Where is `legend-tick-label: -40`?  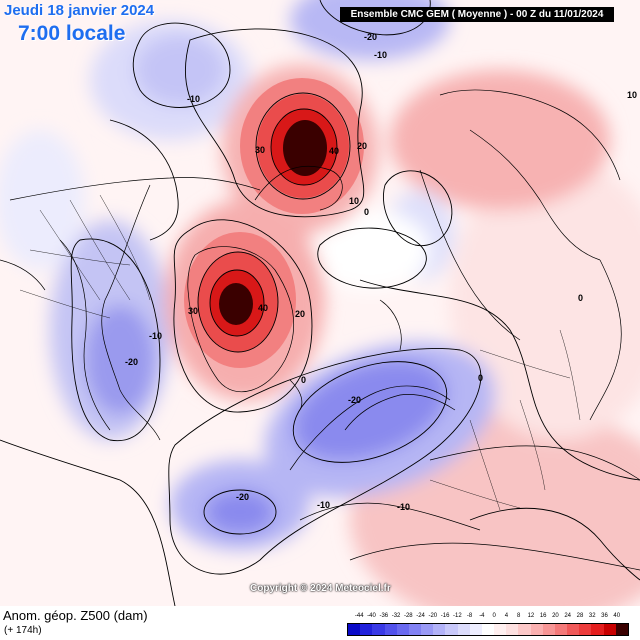
legend-tick-label: -40 is located at coordinates (371, 616).